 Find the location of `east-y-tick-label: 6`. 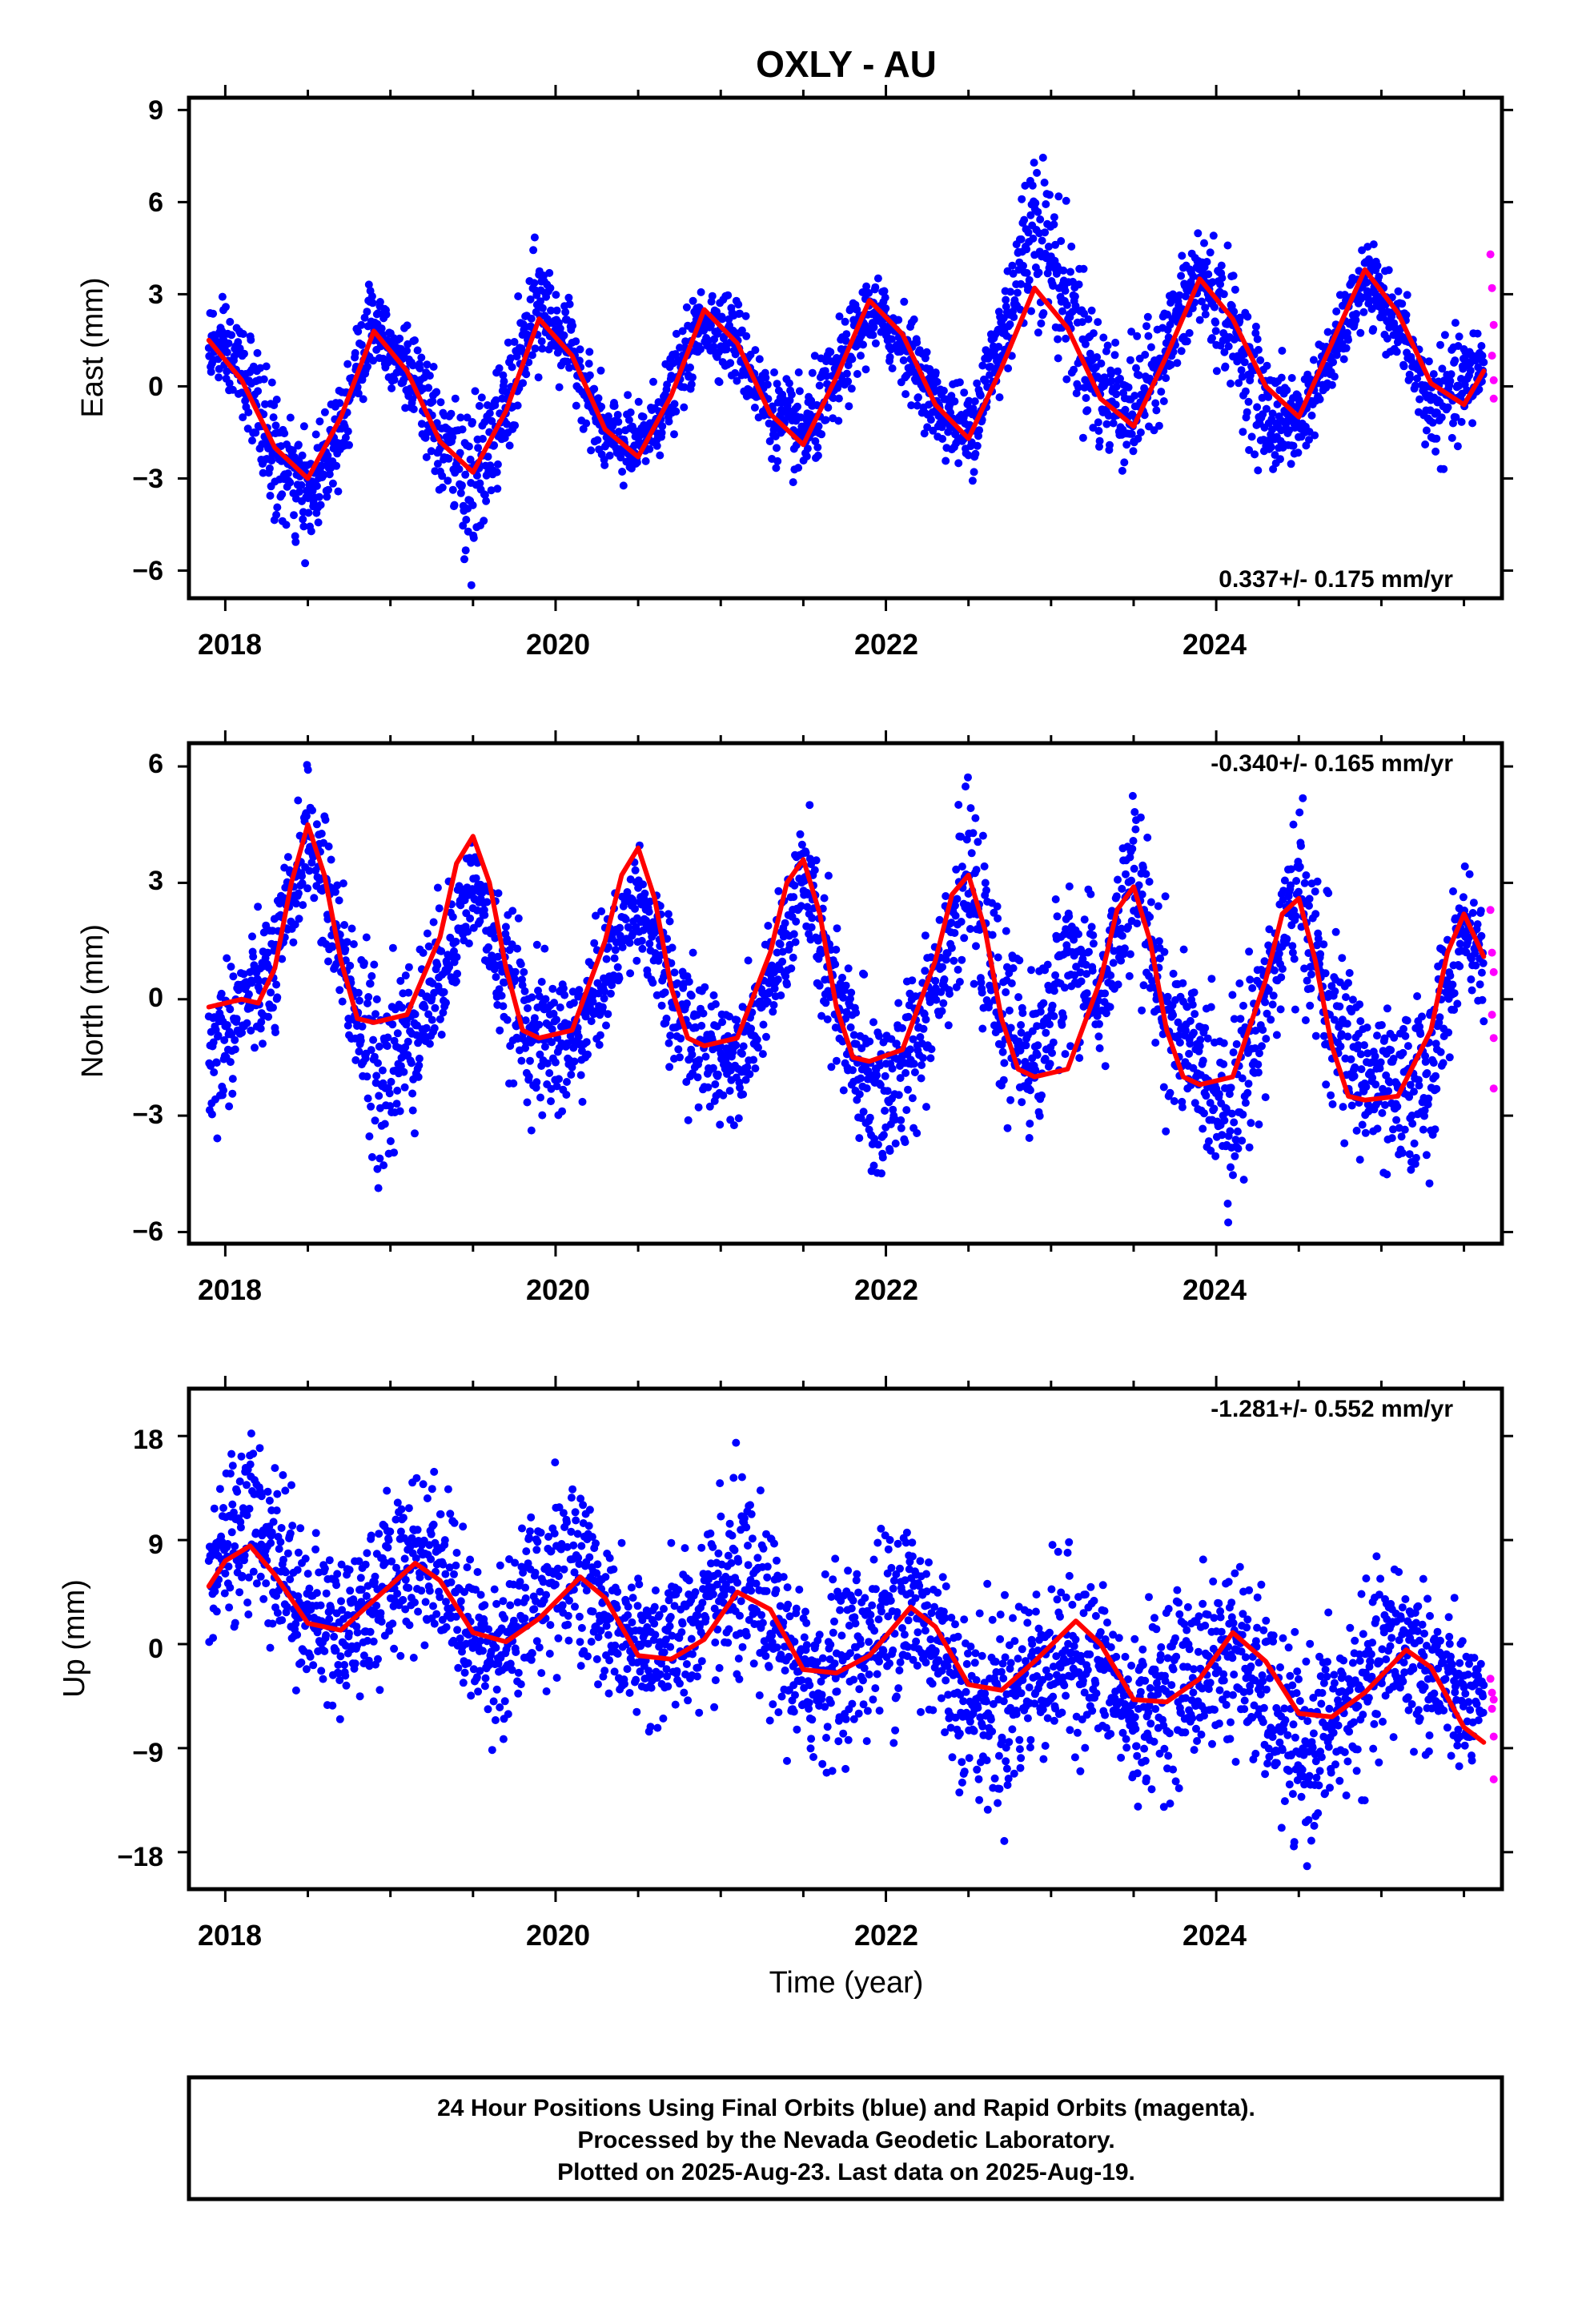

east-y-tick-label: 6 is located at coordinates (155, 202).